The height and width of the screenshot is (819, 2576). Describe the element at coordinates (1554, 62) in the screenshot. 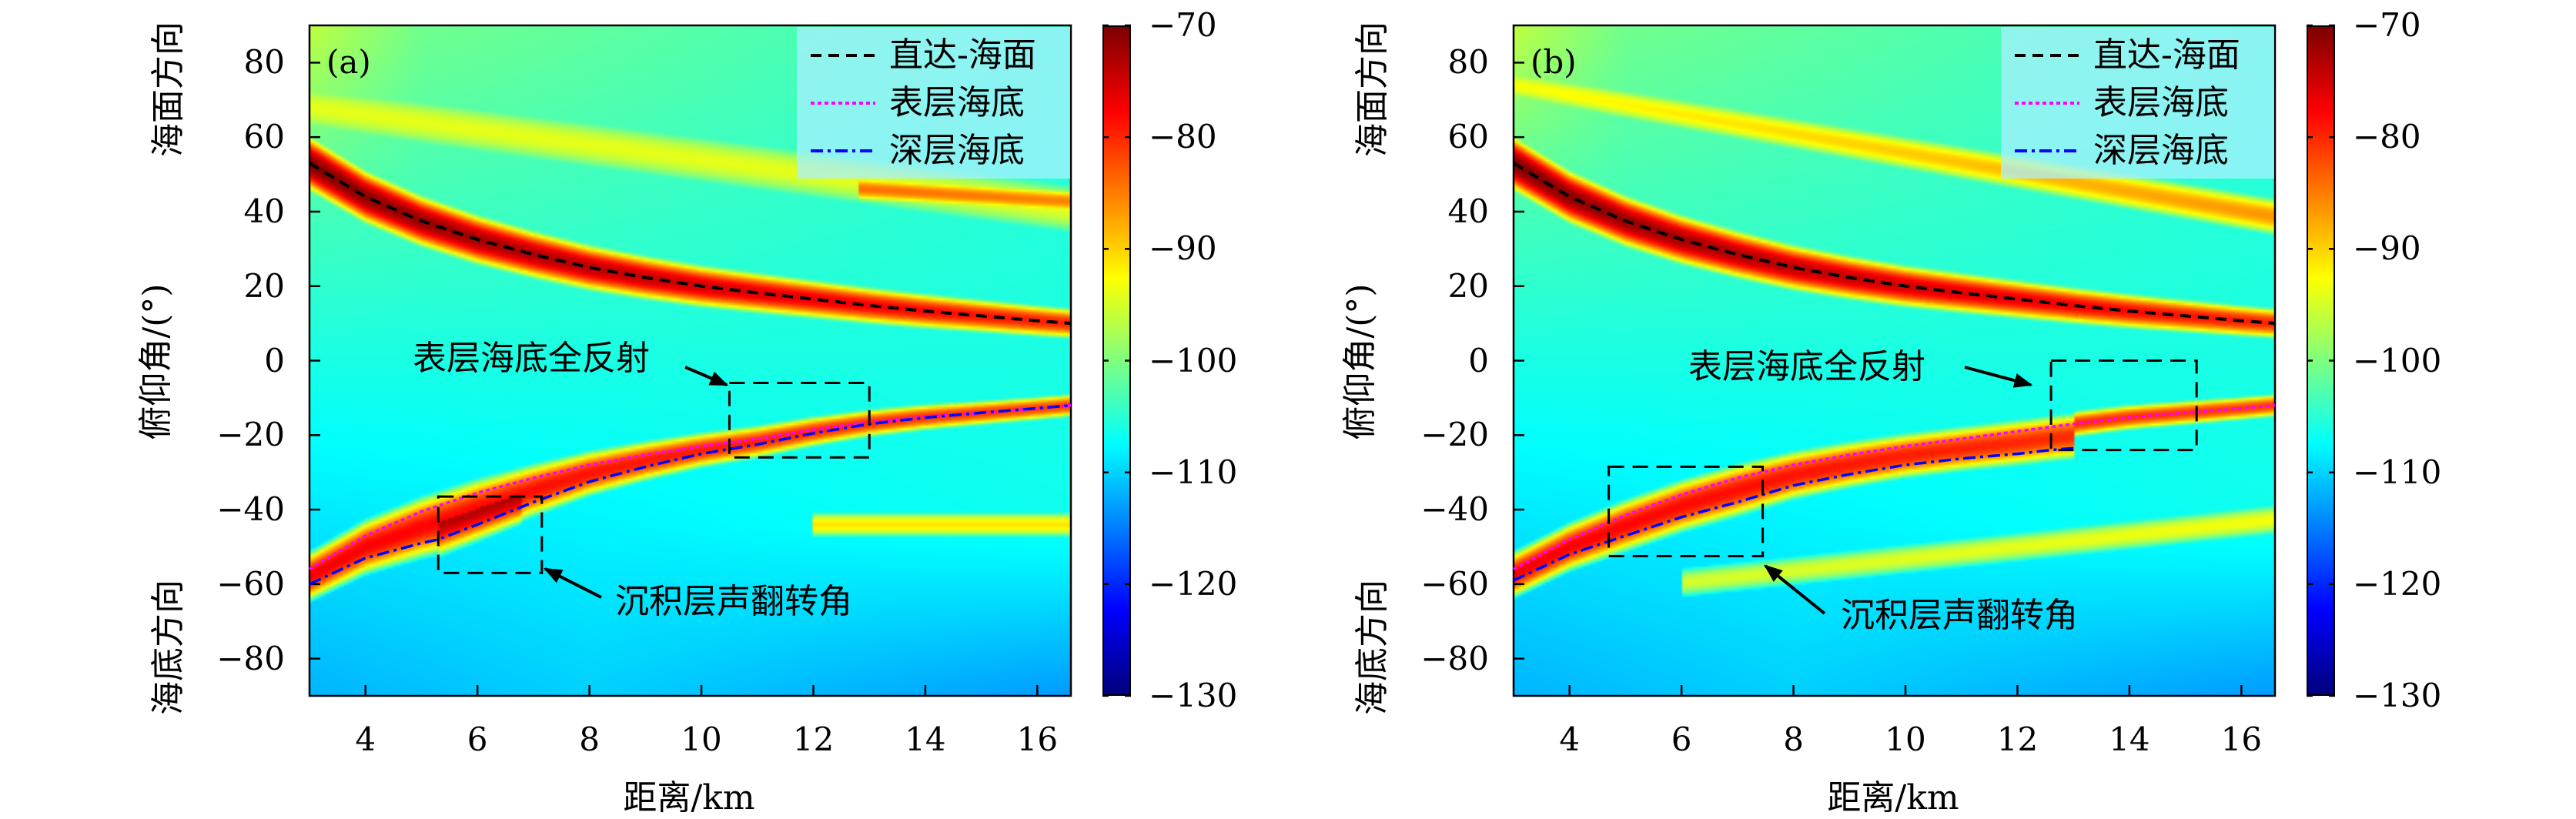

I see `panel-label: (b)` at that location.